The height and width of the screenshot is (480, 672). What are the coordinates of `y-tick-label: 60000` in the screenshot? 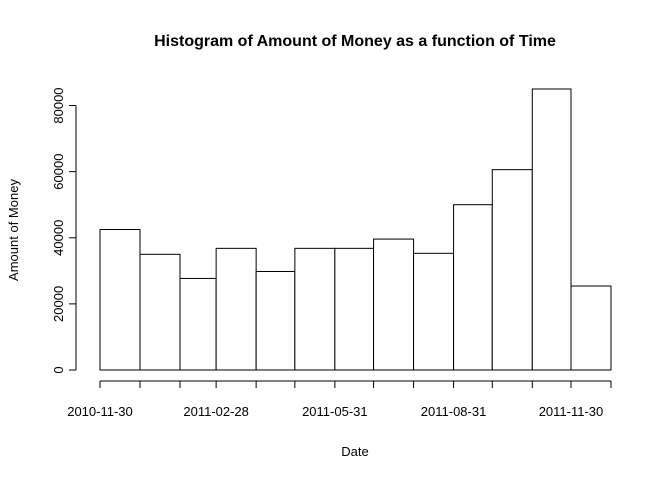 It's located at (58, 172).